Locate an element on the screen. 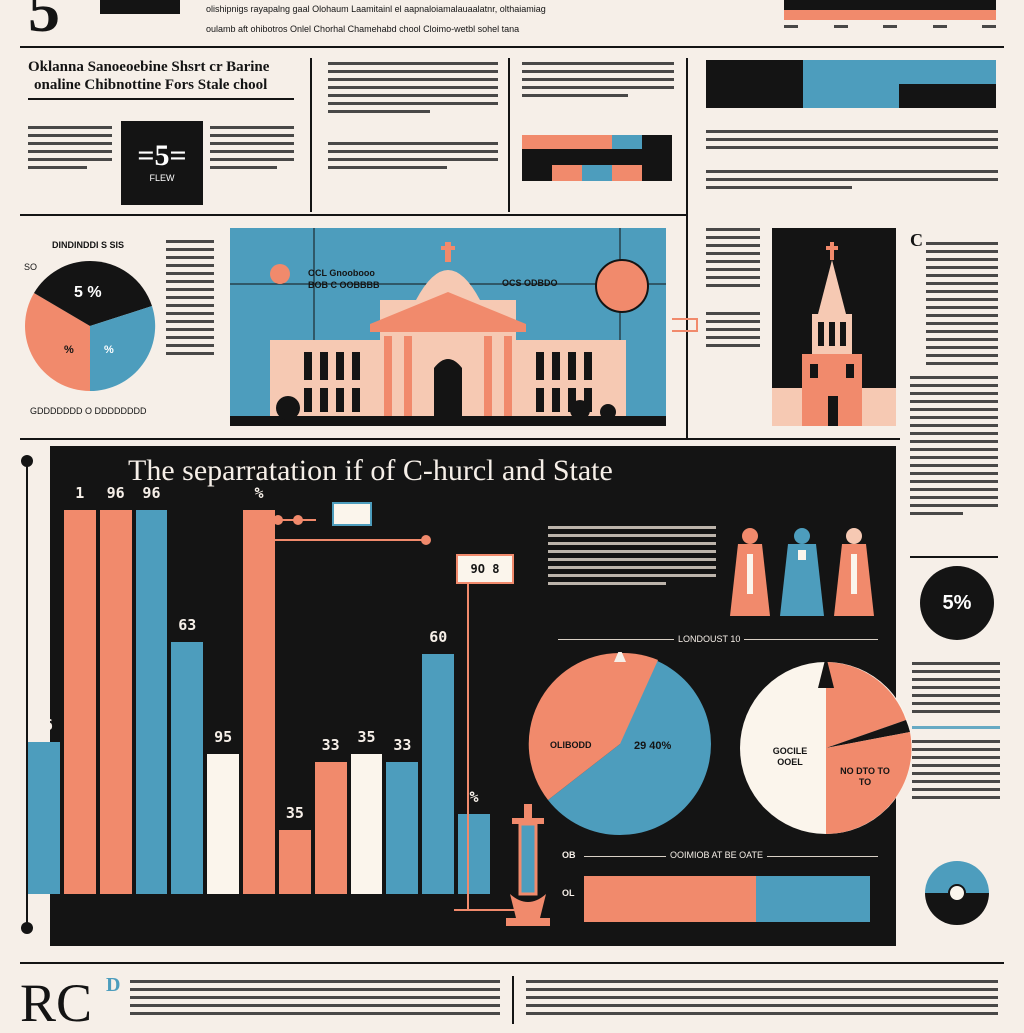 The image size is (1024, 1033). pie-left-chart is located at coordinates (619, 744).